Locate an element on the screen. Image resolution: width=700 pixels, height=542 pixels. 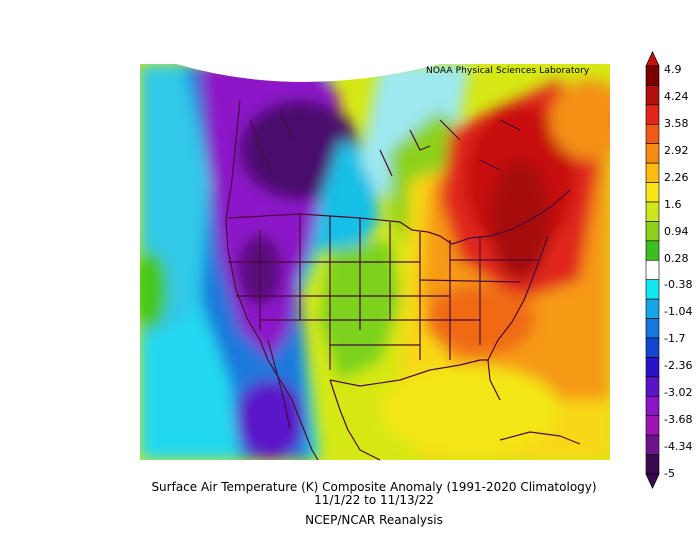
colorbar-tick-label: -3.02 is located at coordinates (678, 393).